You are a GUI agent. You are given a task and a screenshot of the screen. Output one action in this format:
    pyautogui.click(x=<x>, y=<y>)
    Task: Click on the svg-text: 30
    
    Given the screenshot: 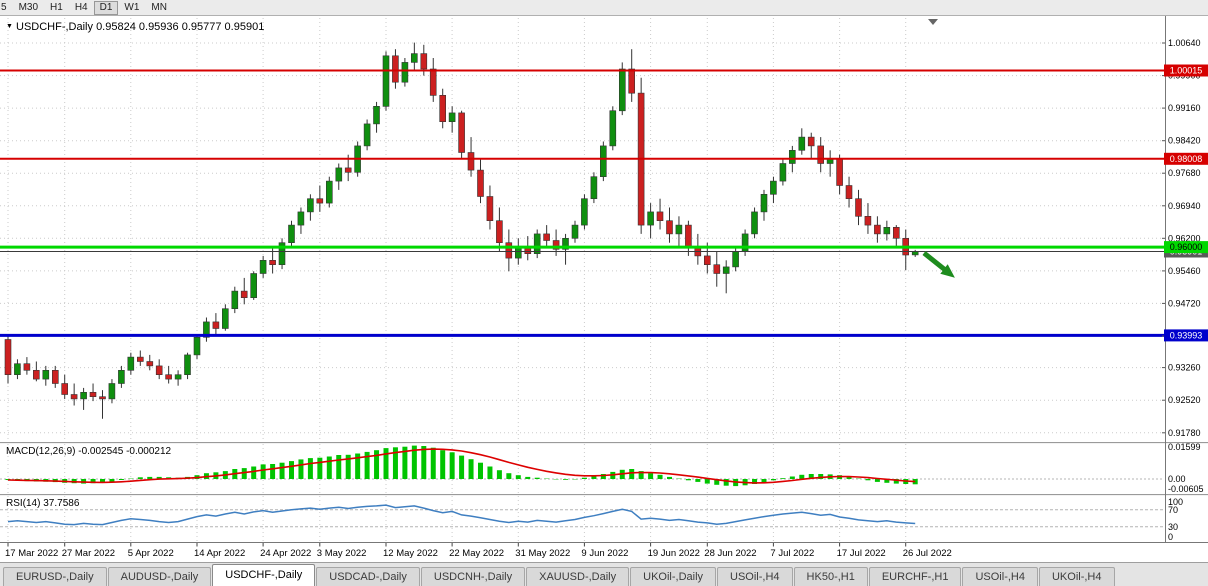 What is the action you would take?
    pyautogui.click(x=1173, y=527)
    